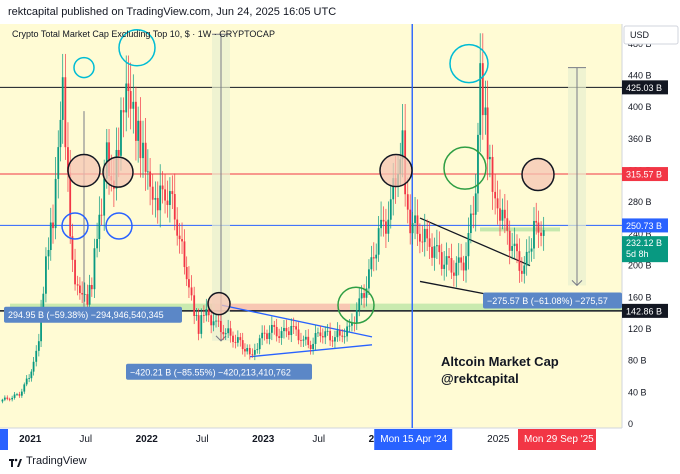  I want to click on annotation-line2: @rektcapital, so click(480, 378).